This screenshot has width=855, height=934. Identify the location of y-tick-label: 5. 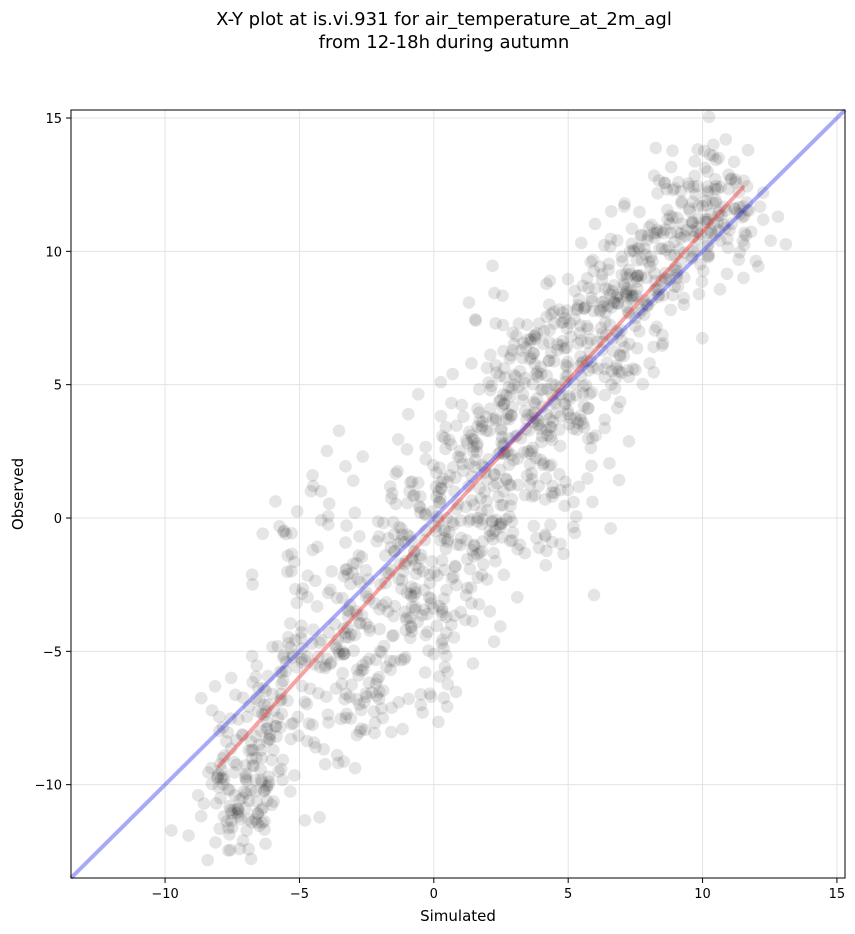
(58, 386).